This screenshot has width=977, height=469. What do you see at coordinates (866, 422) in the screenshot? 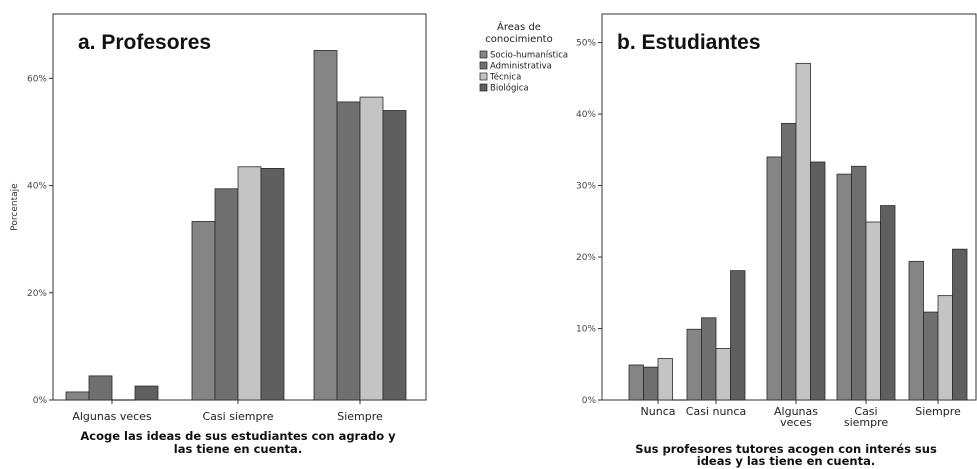
I see `x-tick-label: siempre` at bounding box center [866, 422].